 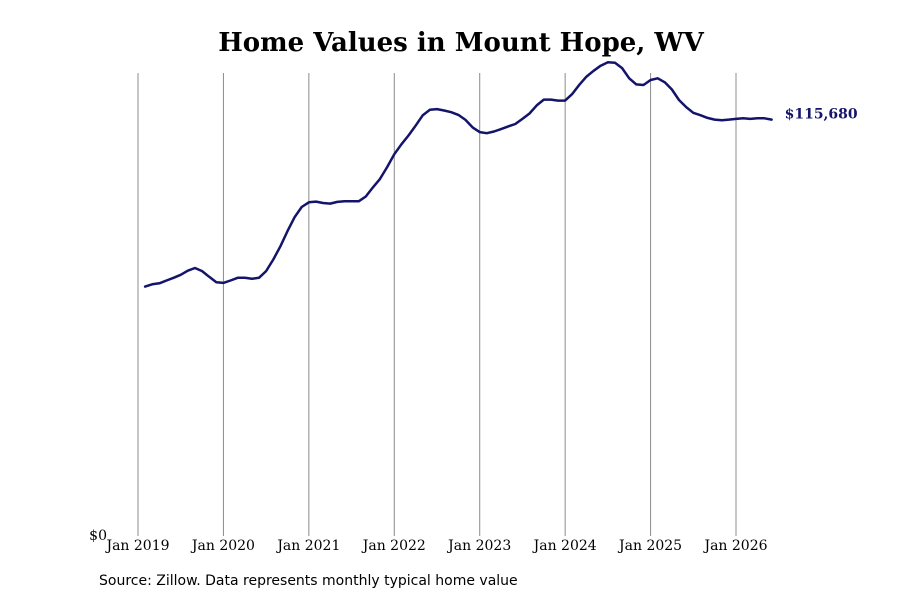 I want to click on series-end-label: $115,680, so click(x=821, y=115).